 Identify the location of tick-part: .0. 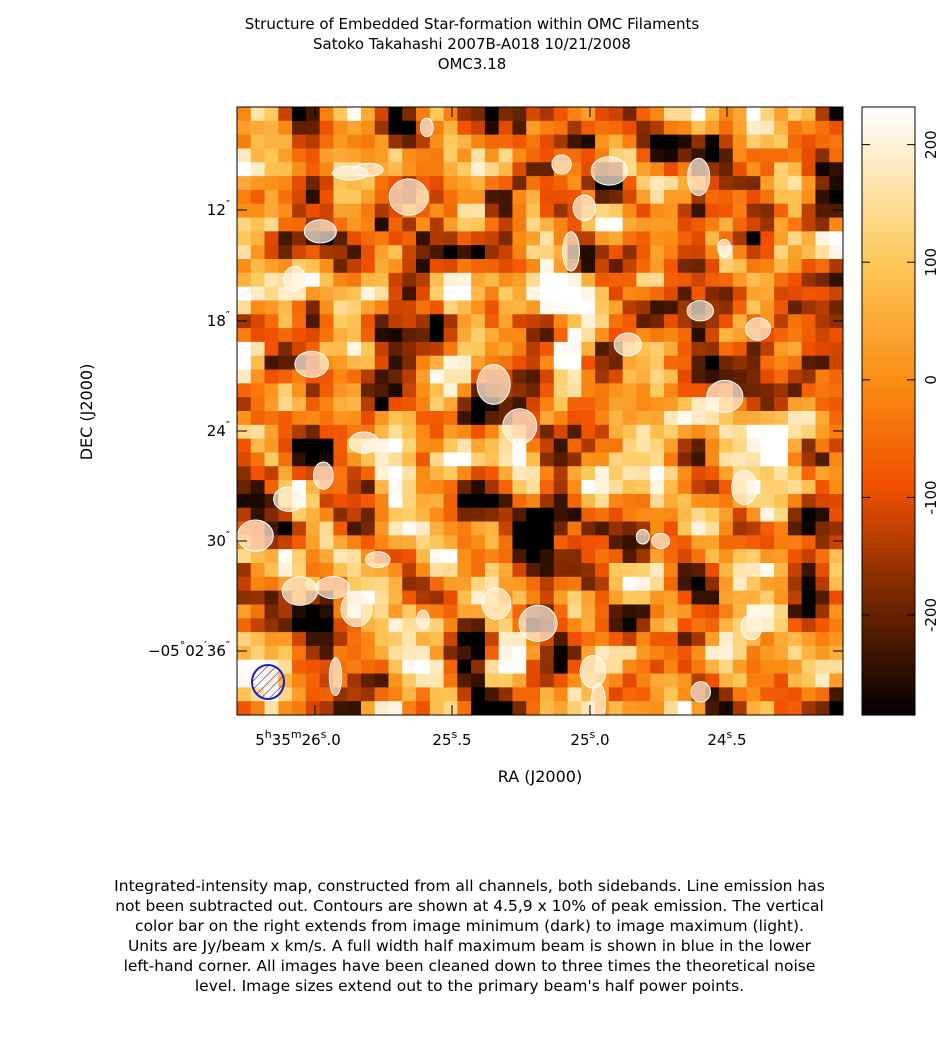
(602, 740).